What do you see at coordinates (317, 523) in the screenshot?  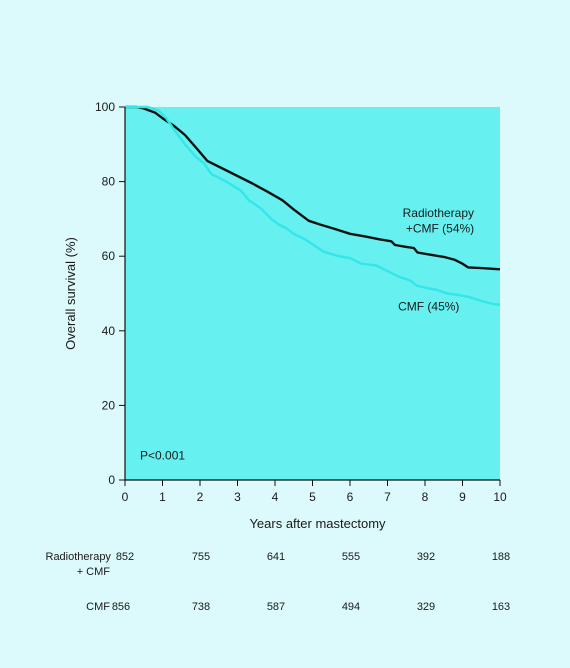 I see `x-axis-label: Years after mastectomy` at bounding box center [317, 523].